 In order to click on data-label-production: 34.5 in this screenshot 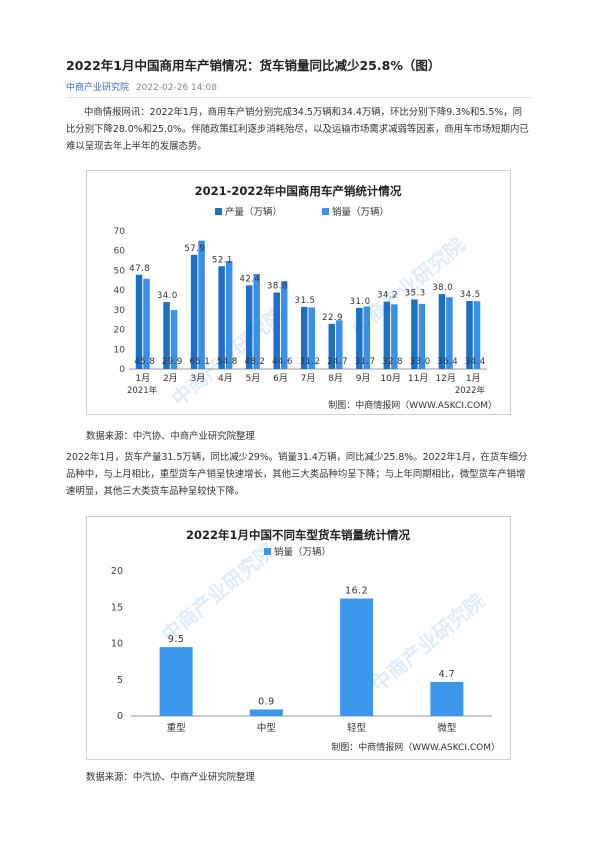, I will do `click(470, 295)`.